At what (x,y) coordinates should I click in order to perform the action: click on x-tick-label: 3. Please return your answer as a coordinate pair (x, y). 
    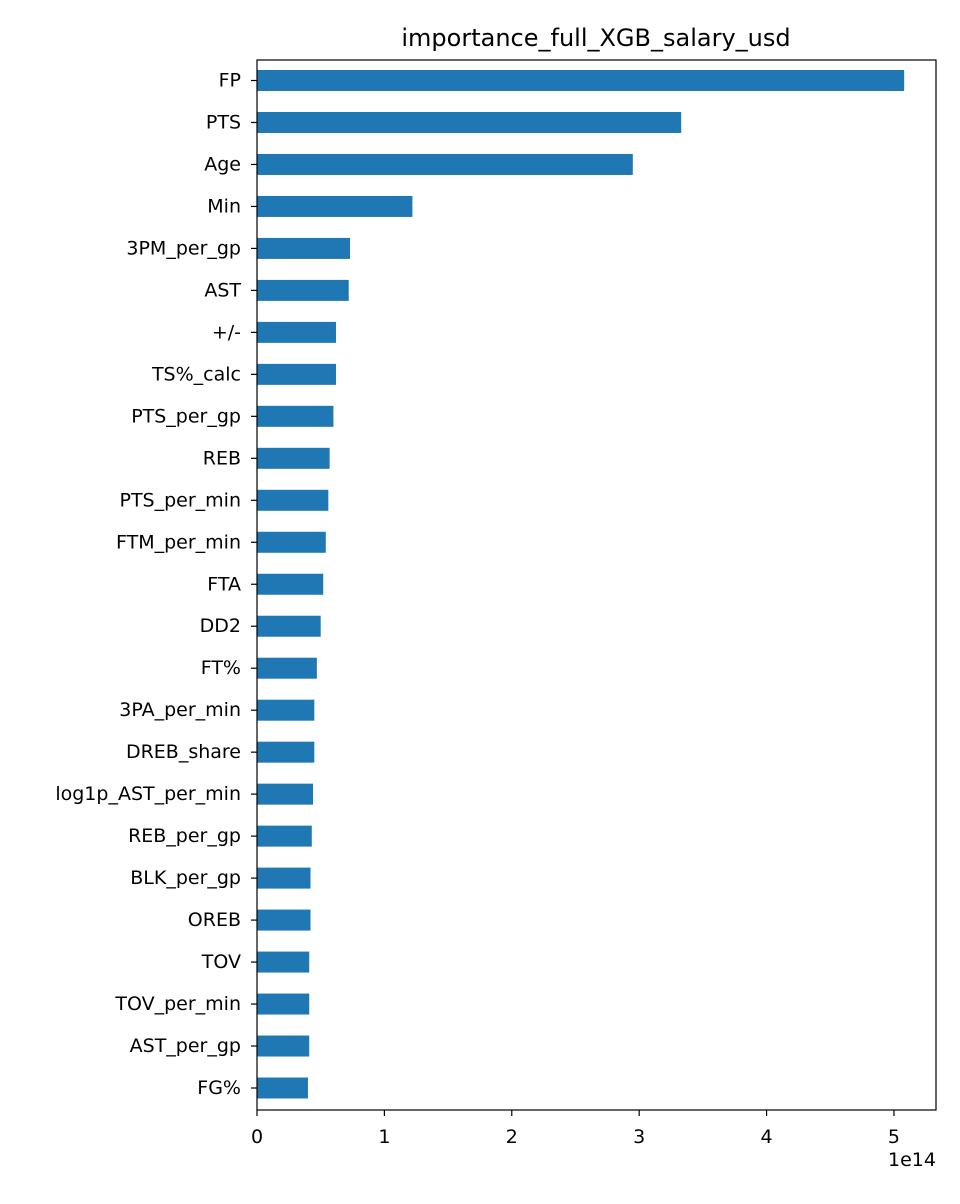
    Looking at the image, I should click on (639, 1137).